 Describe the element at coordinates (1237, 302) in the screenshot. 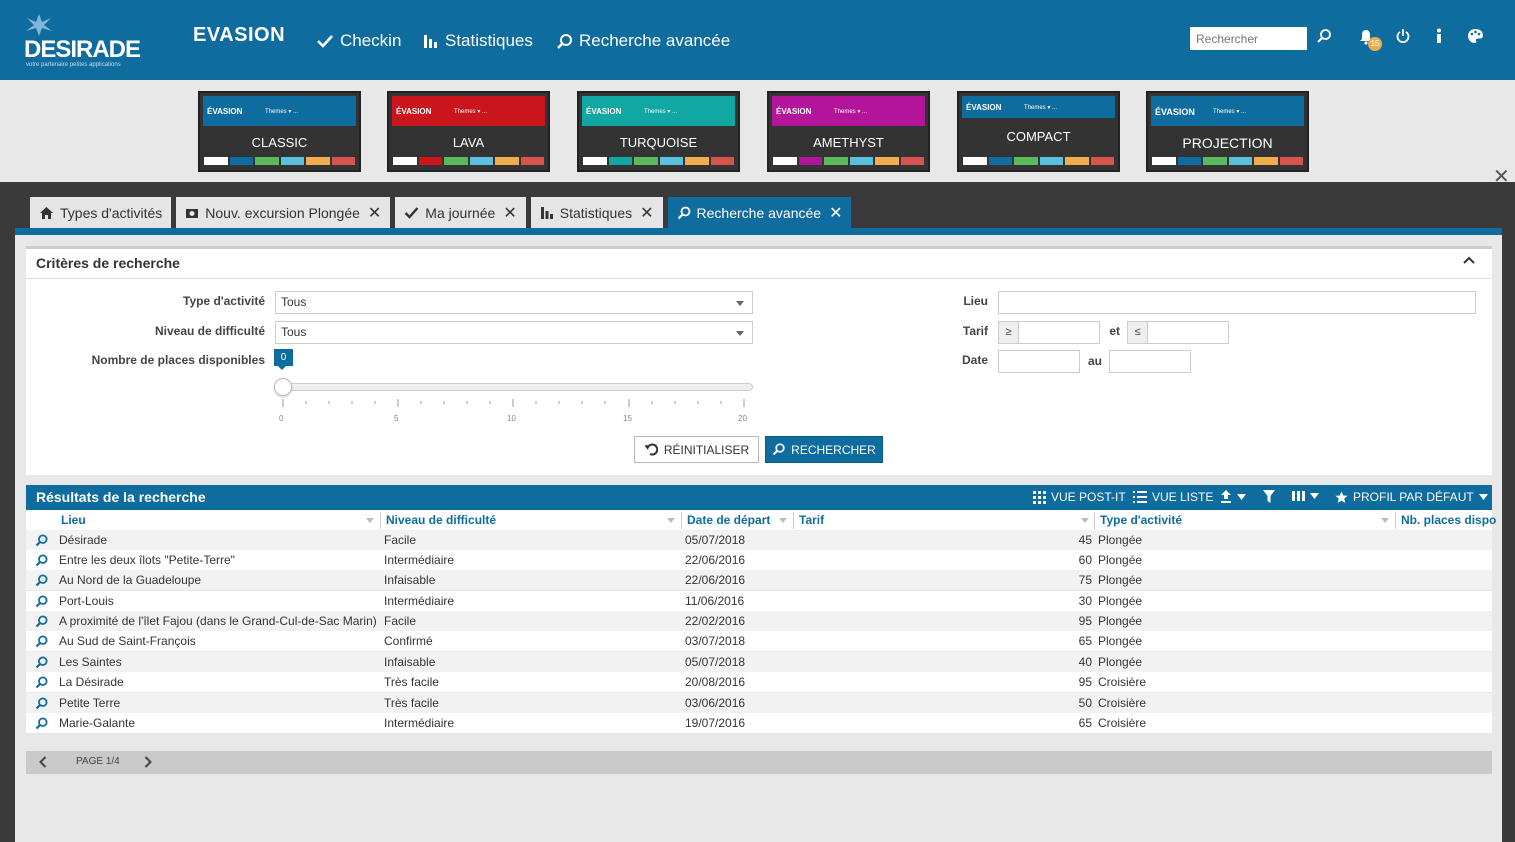

I see `lieu-input` at that location.